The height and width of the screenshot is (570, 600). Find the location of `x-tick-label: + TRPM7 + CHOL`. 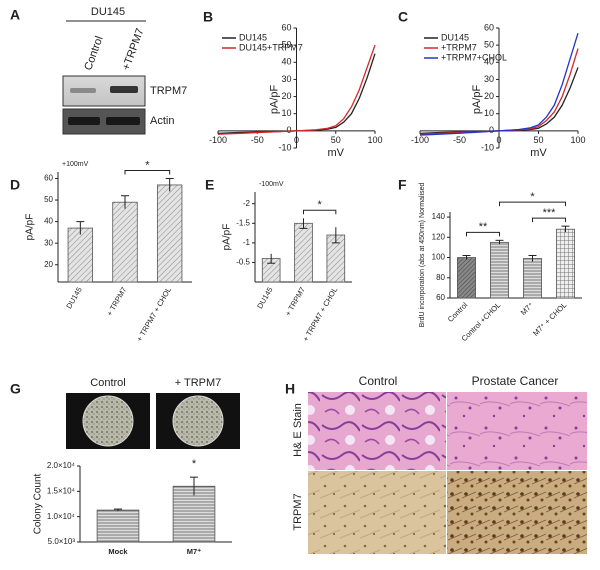

x-tick-label: + TRPM7 + CHOL is located at coordinates (154, 313).